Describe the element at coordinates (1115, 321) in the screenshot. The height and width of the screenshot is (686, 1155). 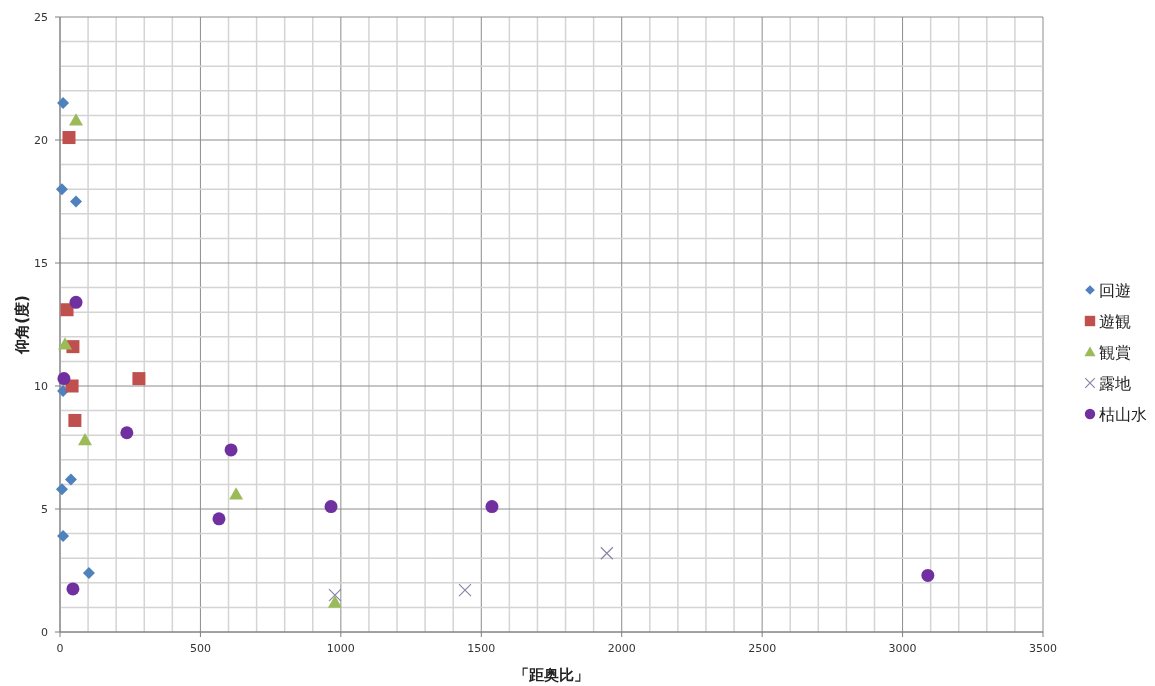
I see `legend-label: 遊観` at that location.